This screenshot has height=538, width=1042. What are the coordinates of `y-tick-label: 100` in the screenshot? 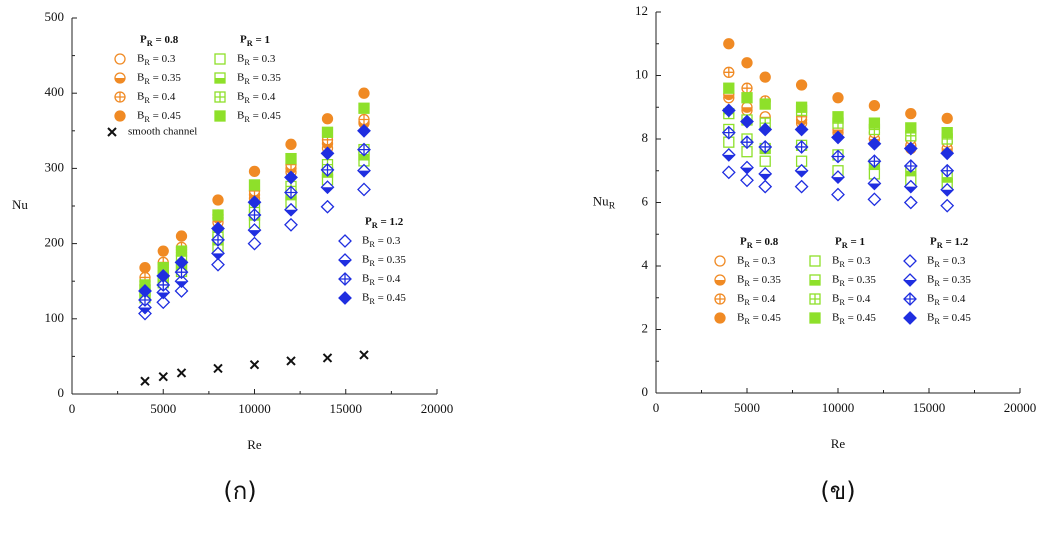 It's located at (55, 317).